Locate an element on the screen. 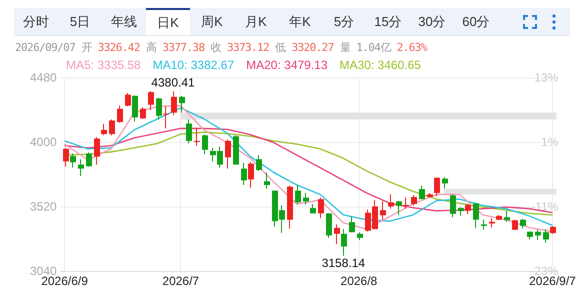 The height and width of the screenshot is (294, 579). text: 15分 is located at coordinates (388, 22).